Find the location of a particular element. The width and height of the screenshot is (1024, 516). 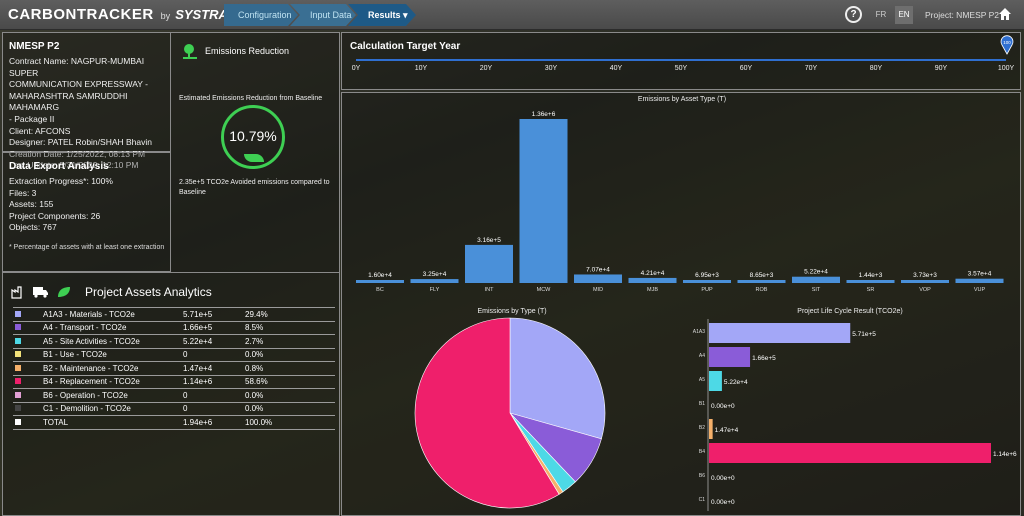

tree-icon is located at coordinates (190, 51).